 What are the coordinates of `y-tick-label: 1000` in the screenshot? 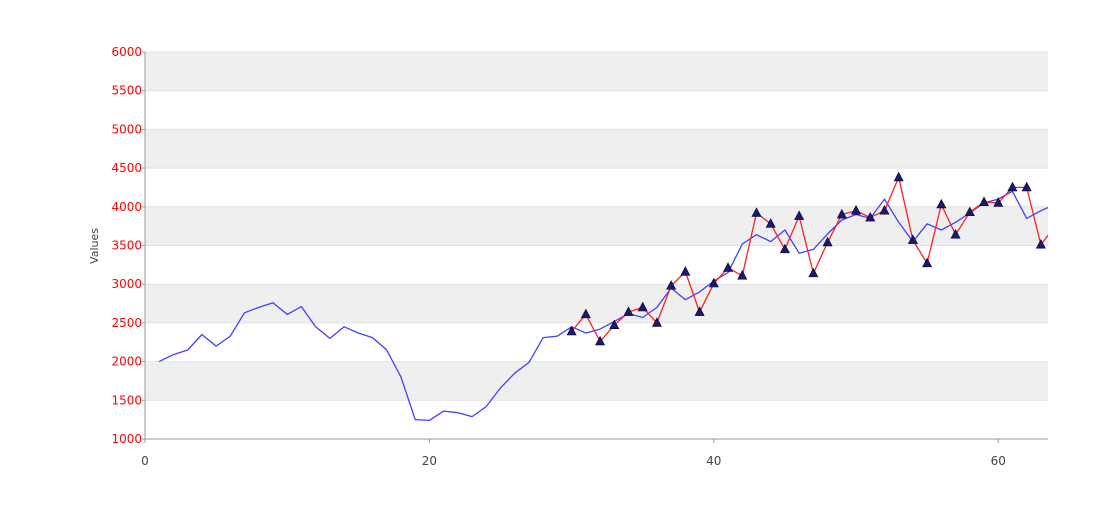 It's located at (126, 439).